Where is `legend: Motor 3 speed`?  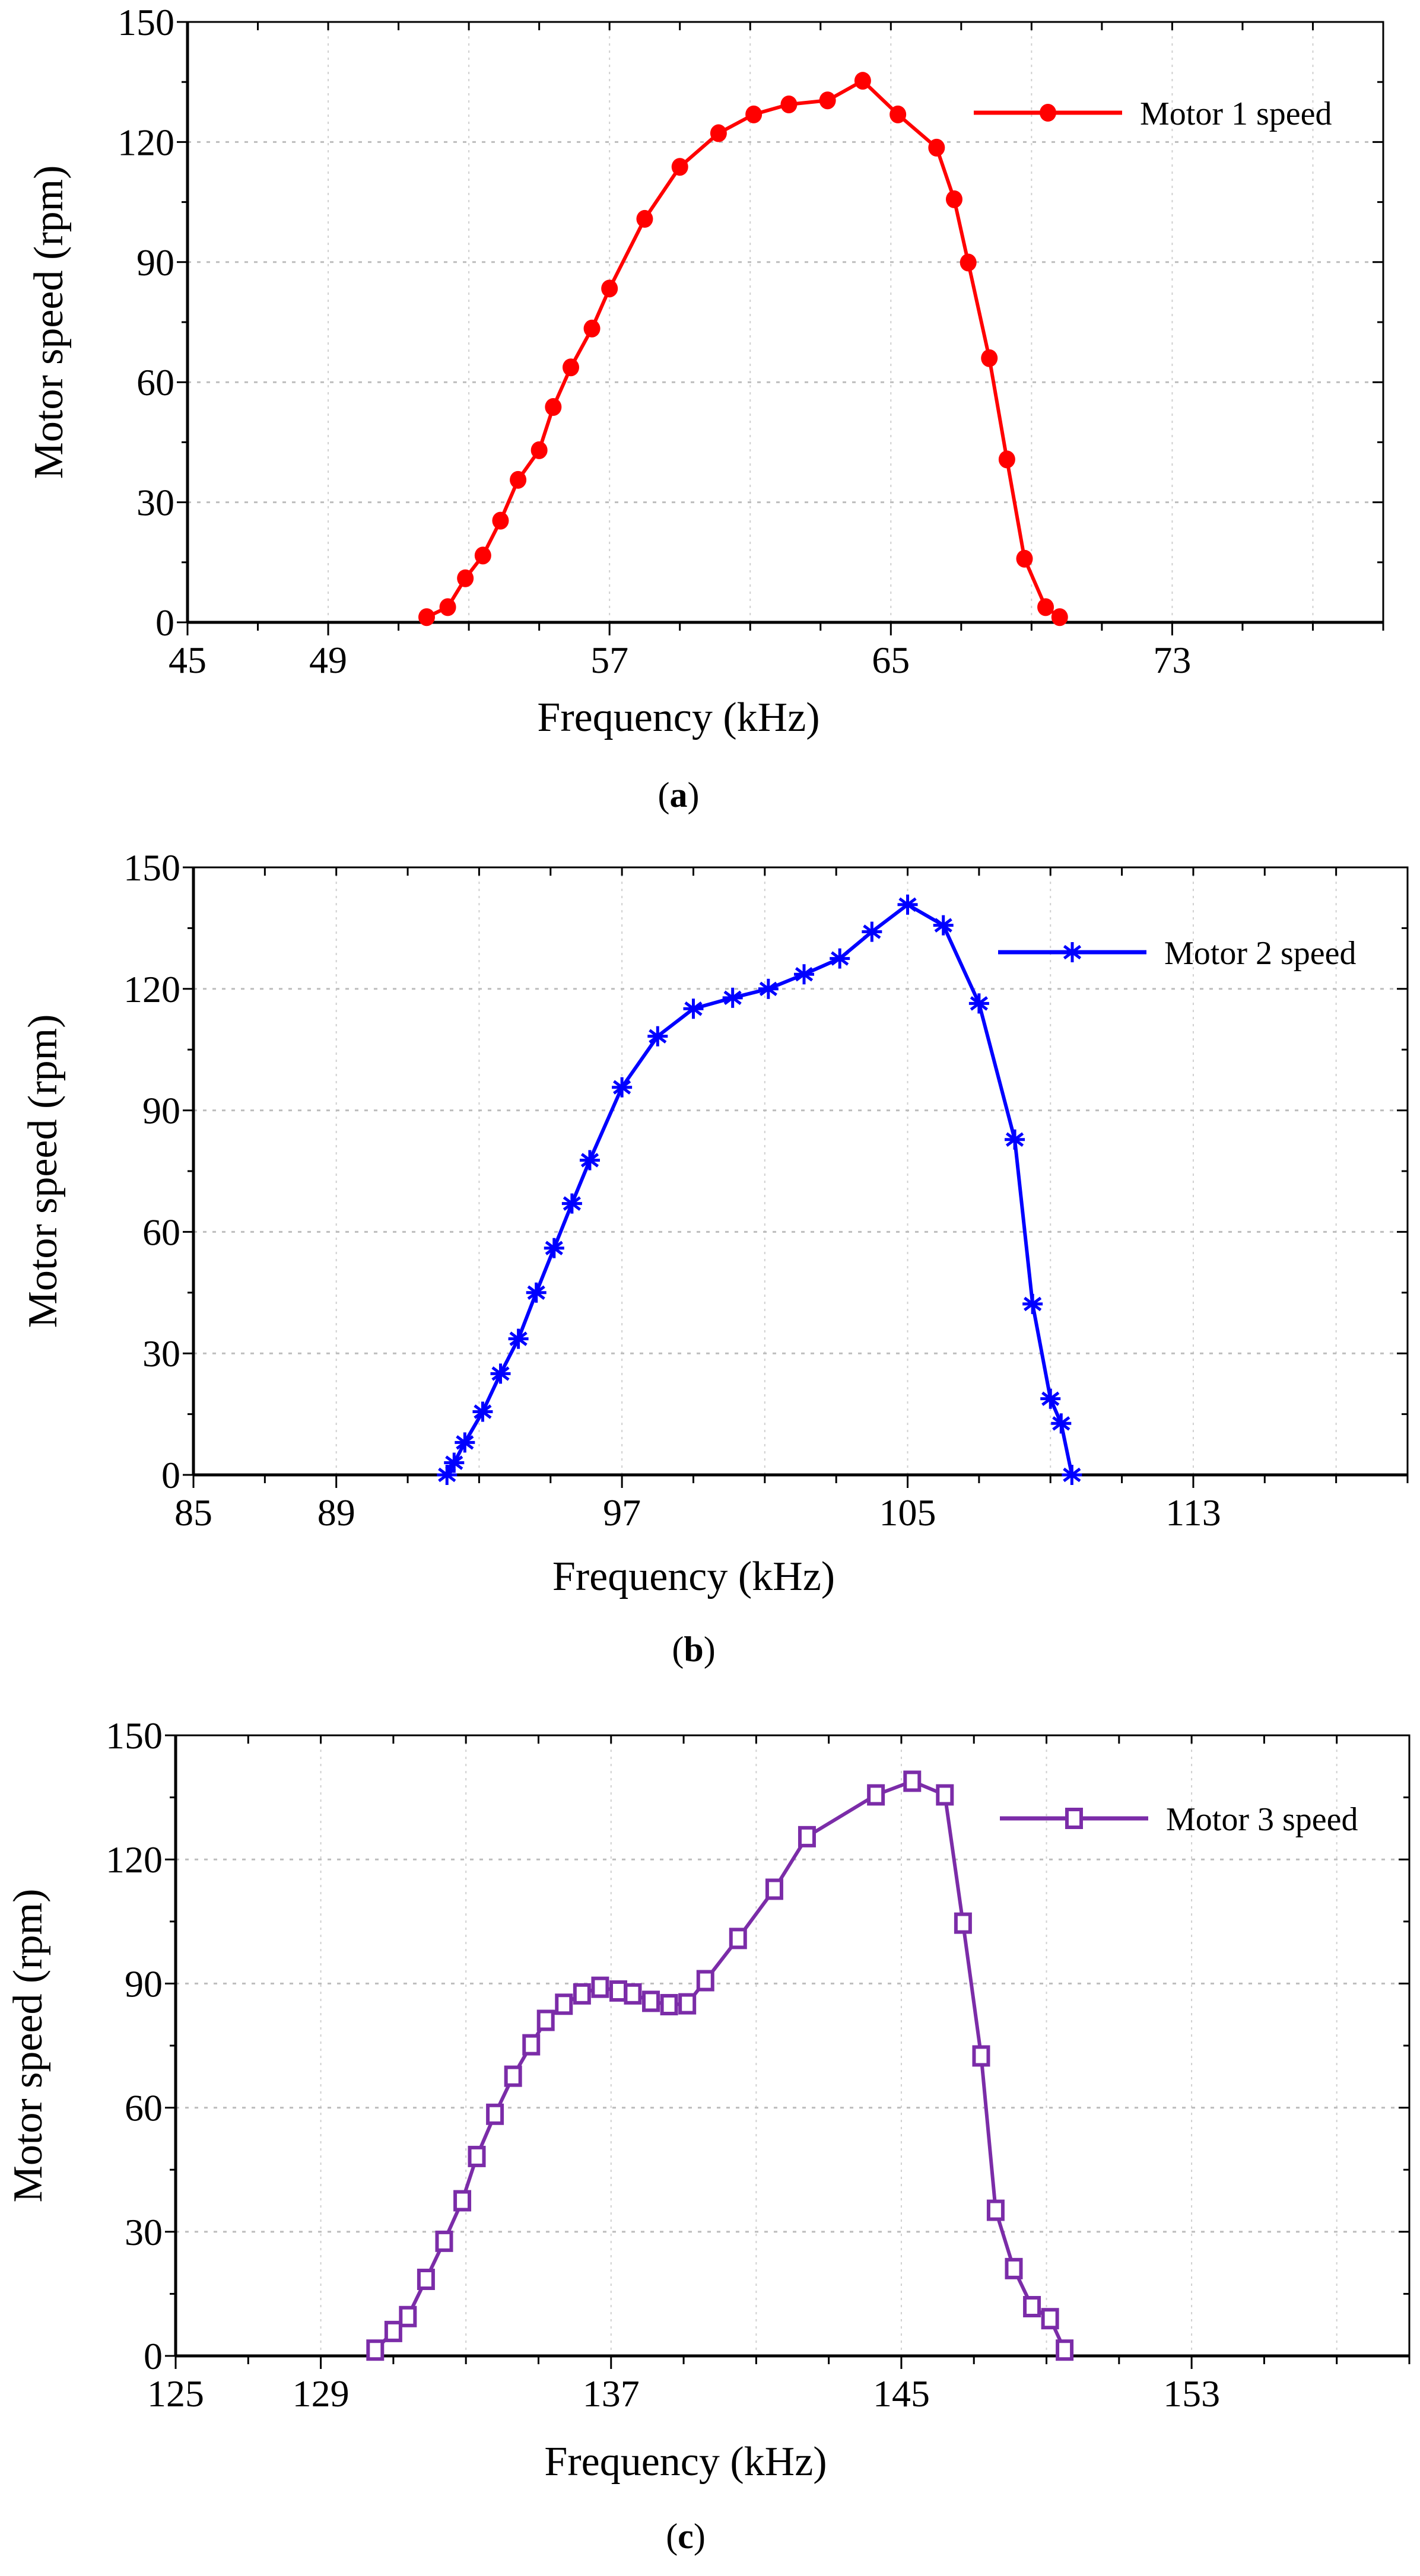
legend: Motor 3 speed is located at coordinates (1179, 1819).